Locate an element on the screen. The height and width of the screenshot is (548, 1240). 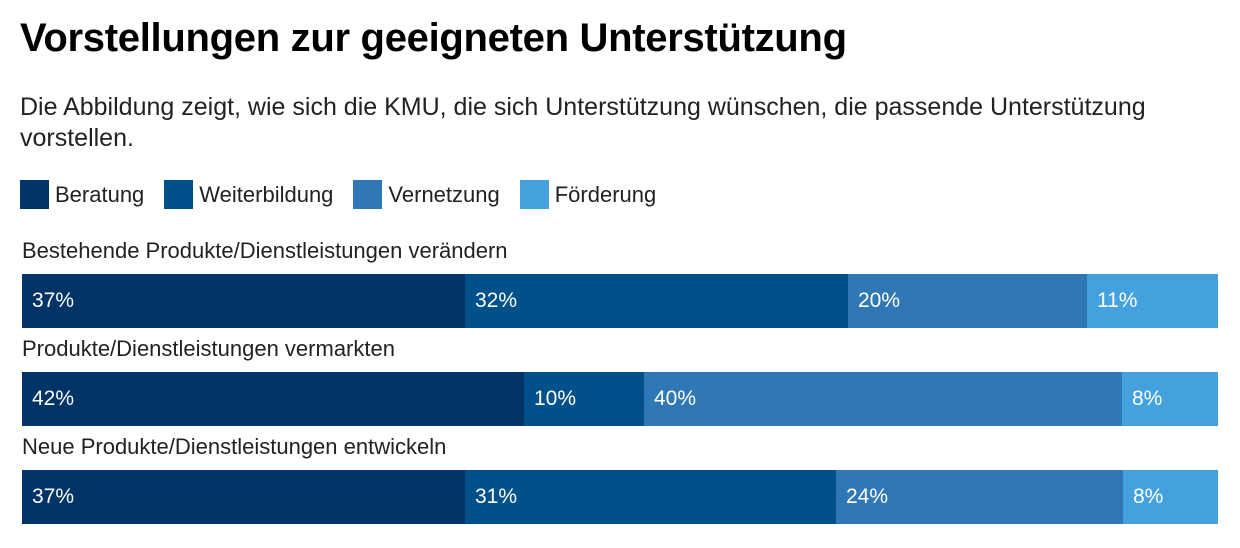
bar-segment-beratung: 42% is located at coordinates (273, 399).